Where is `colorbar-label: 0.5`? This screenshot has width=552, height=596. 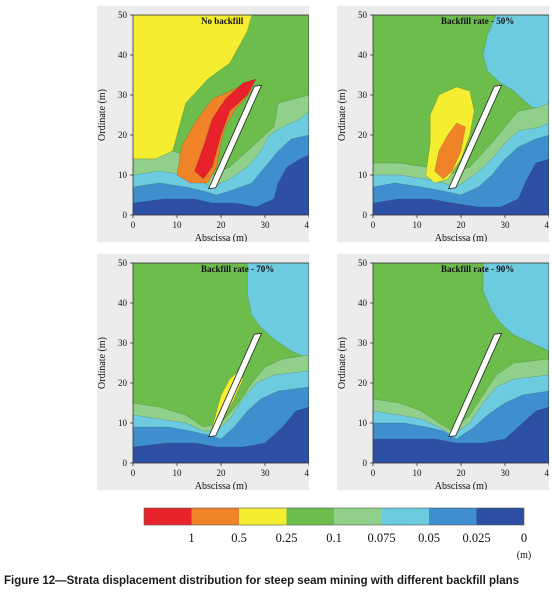
colorbar-label: 0.5 is located at coordinates (239, 538).